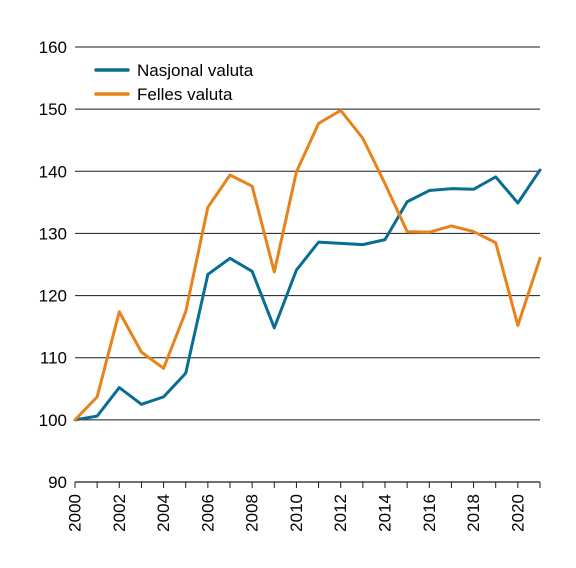 This screenshot has height=568, width=576. I want to click on x-tick-label: 2016, so click(429, 513).